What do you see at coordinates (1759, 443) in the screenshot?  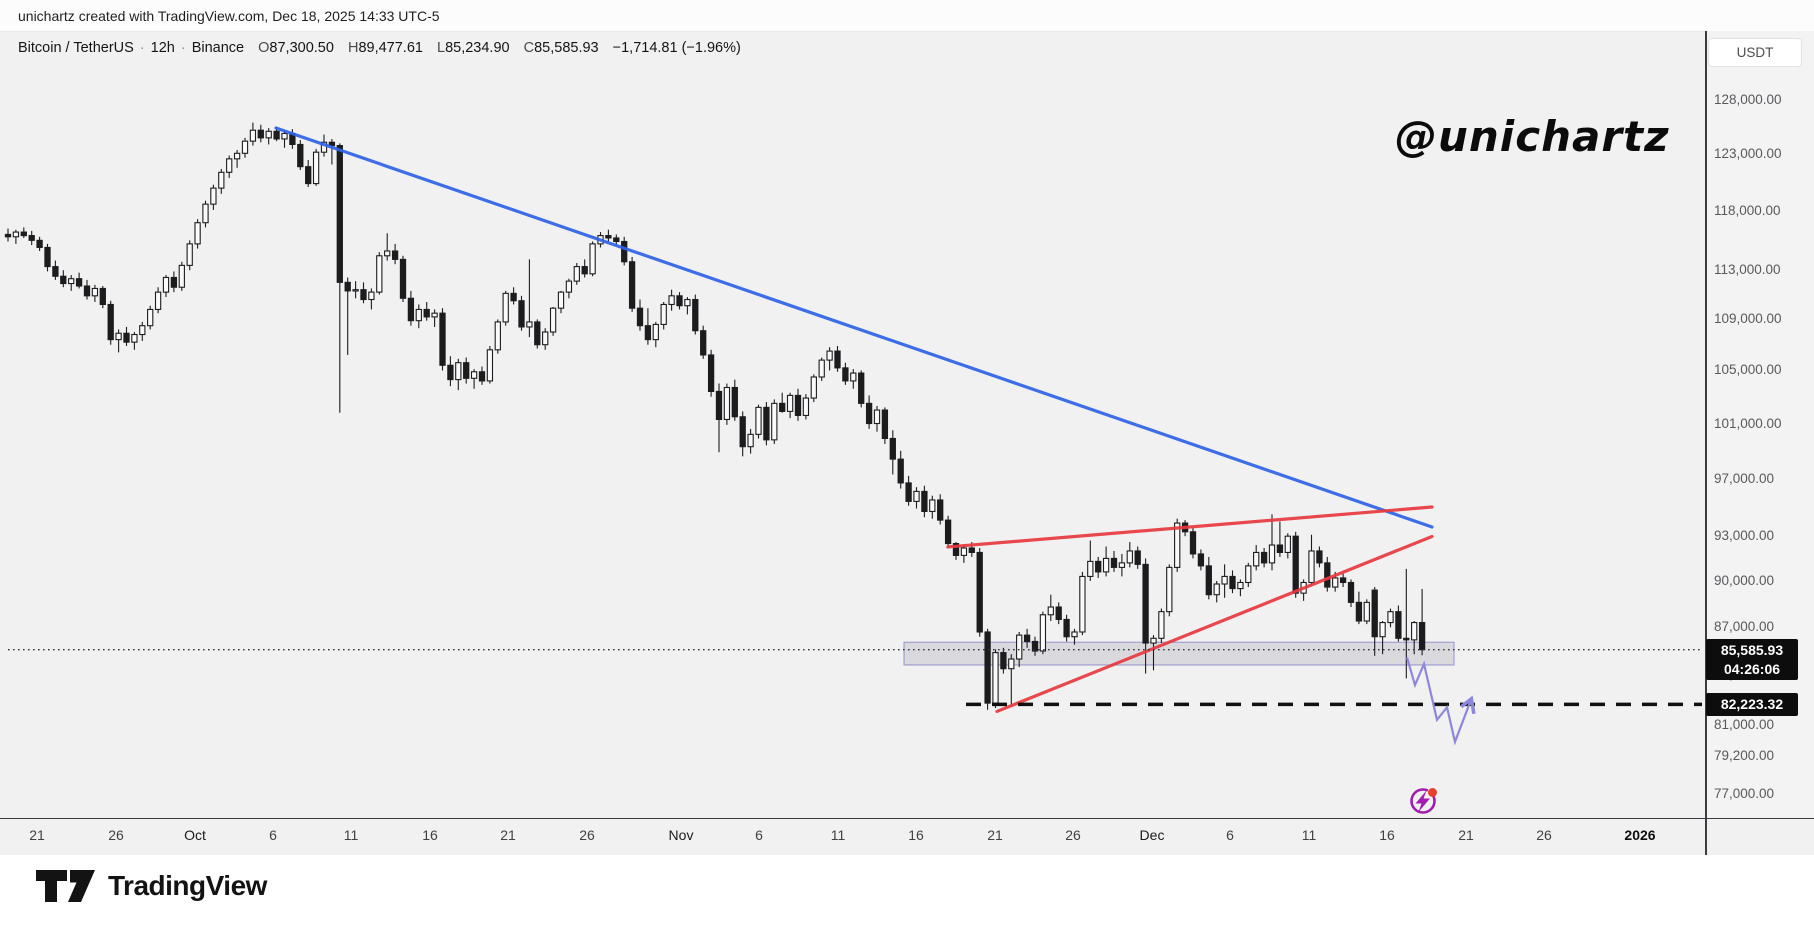 I see `price-axis-panel` at bounding box center [1759, 443].